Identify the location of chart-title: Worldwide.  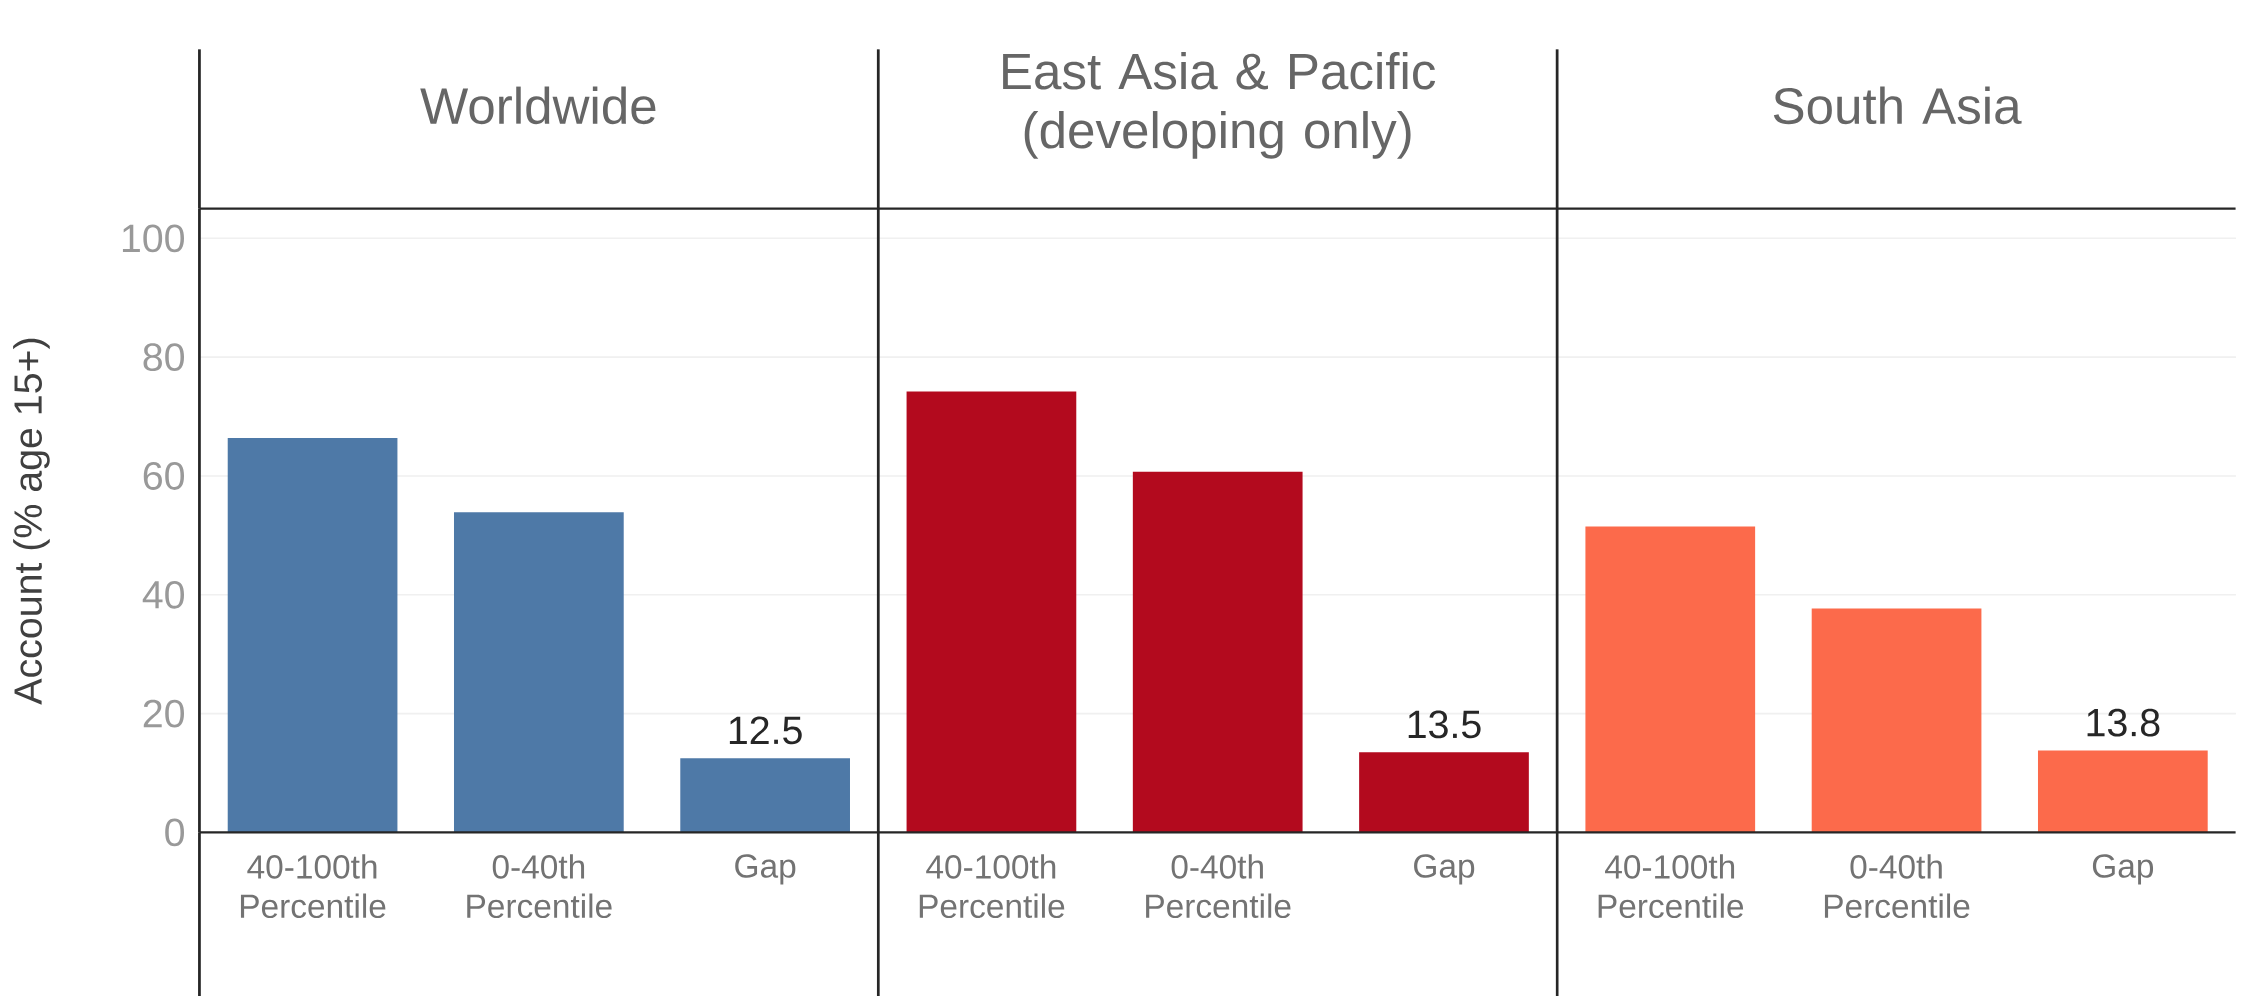
(538, 105).